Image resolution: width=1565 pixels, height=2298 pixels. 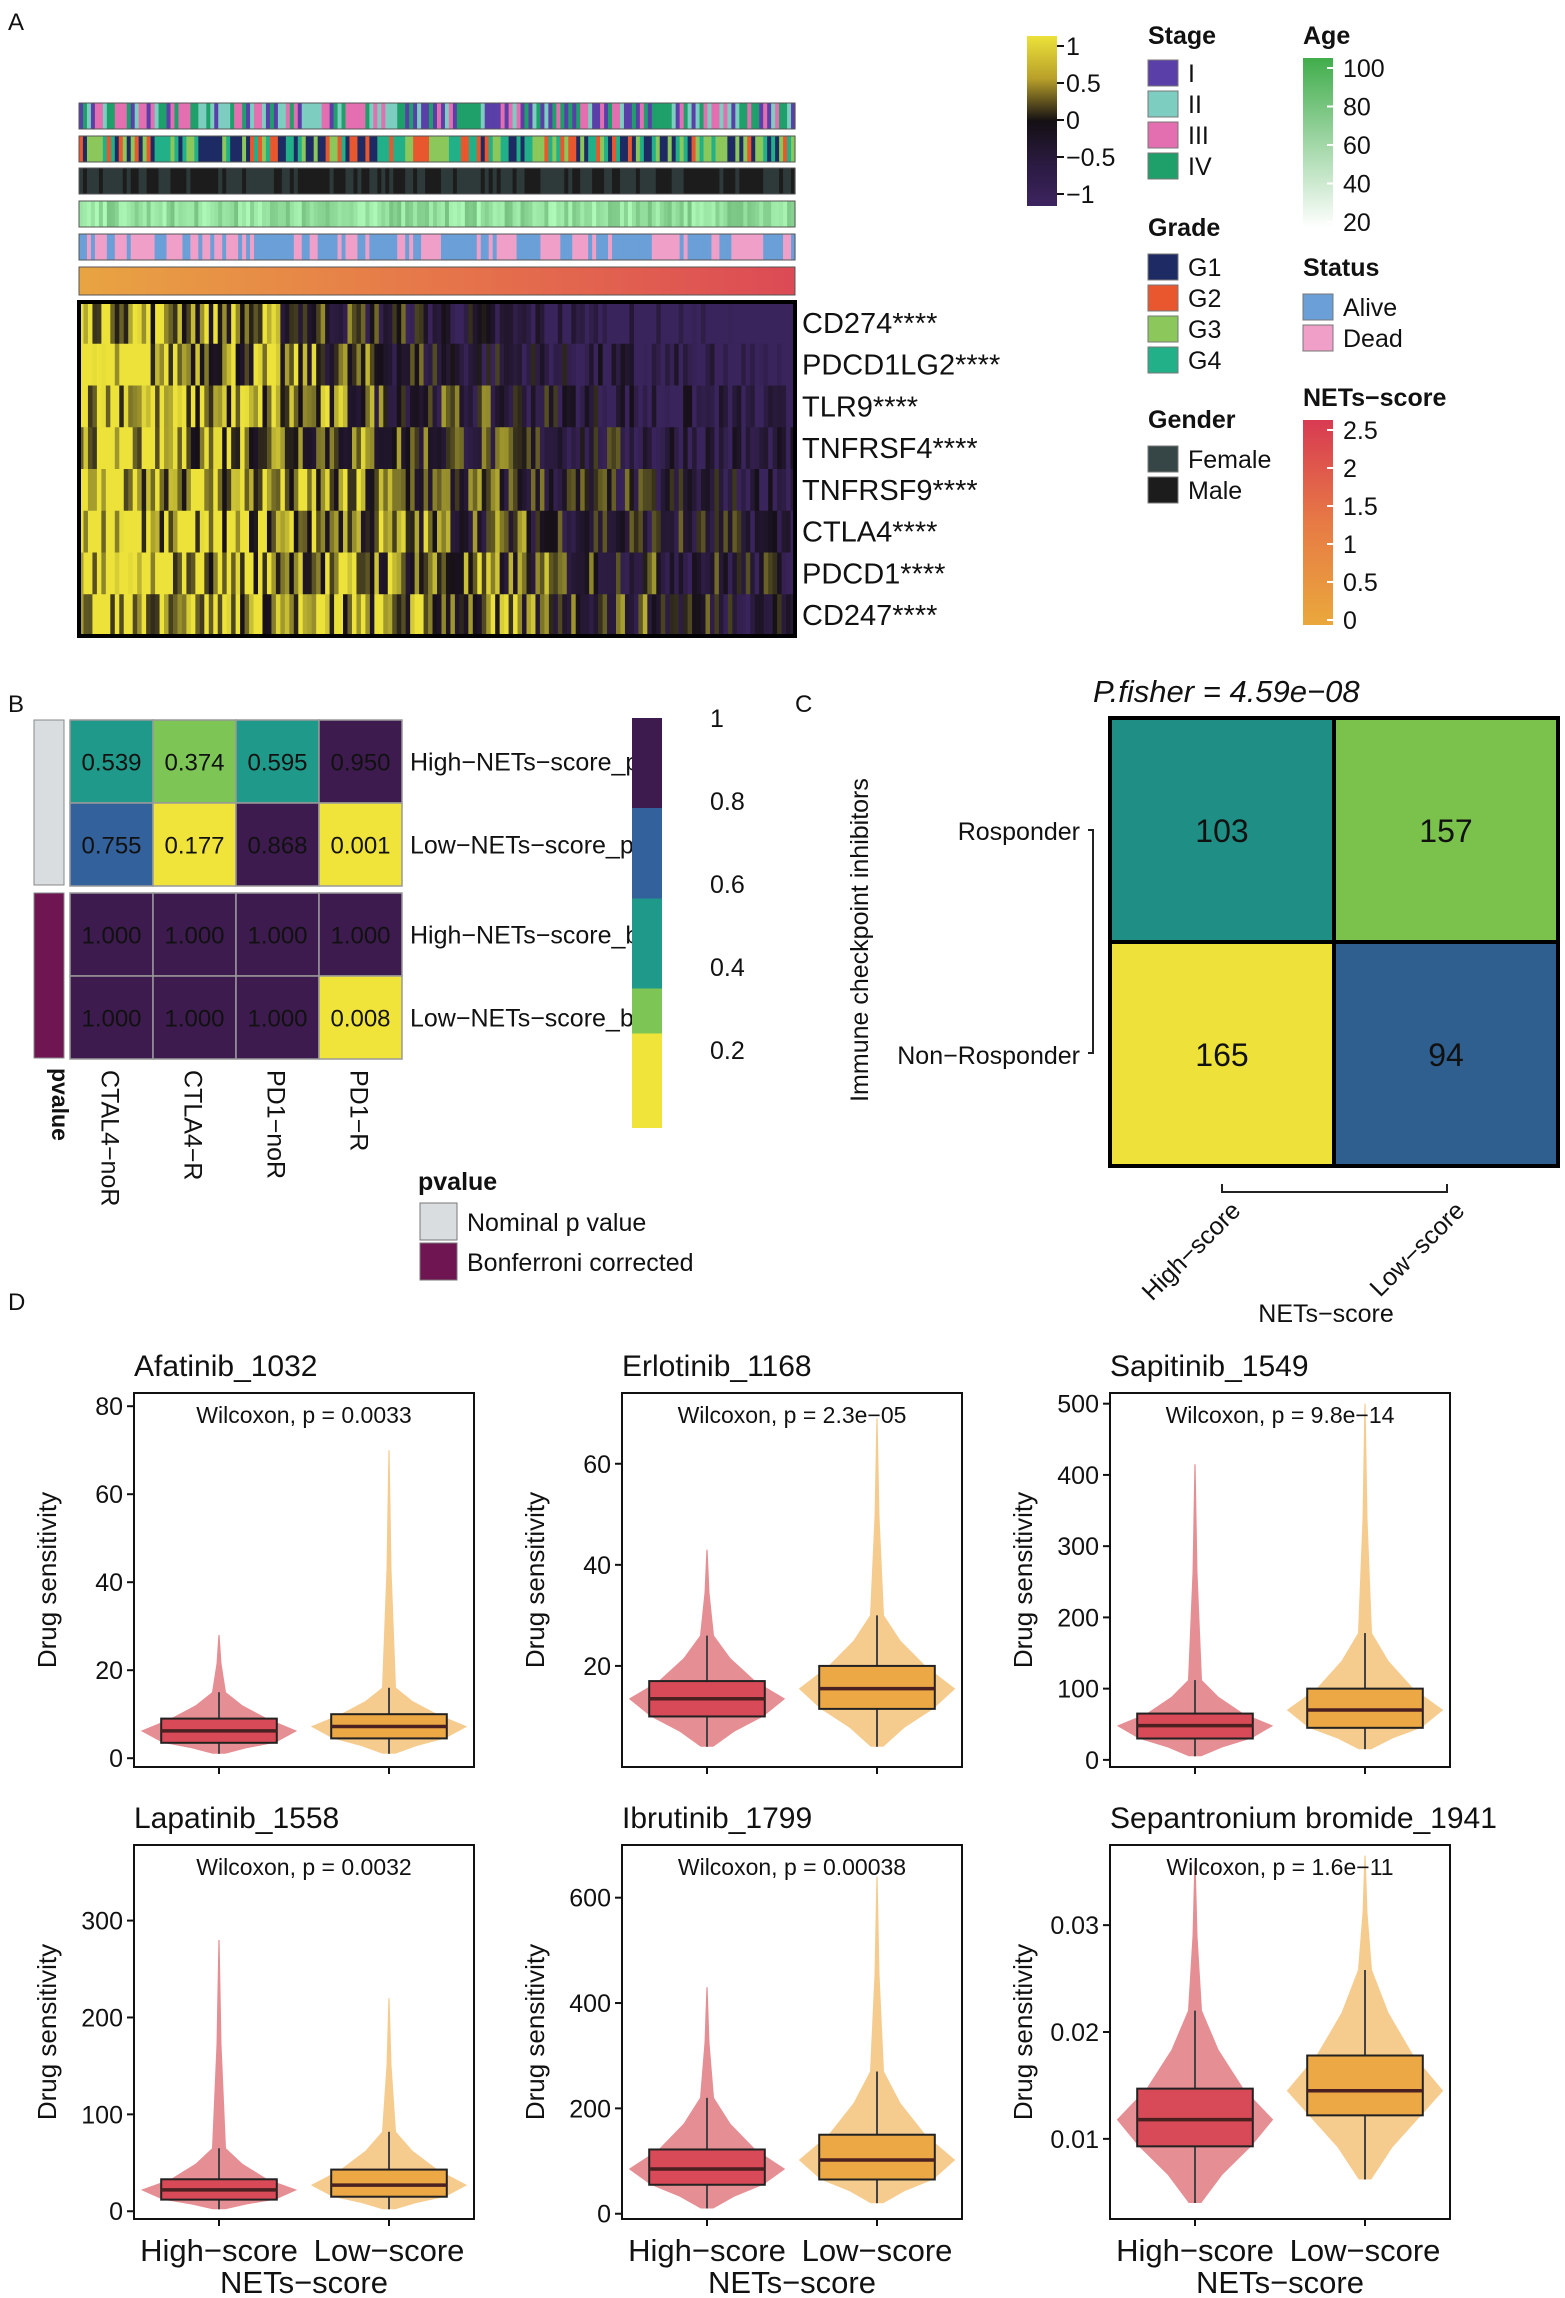 What do you see at coordinates (193, 1125) in the screenshot?
I see `column-label: CTLA4−R` at bounding box center [193, 1125].